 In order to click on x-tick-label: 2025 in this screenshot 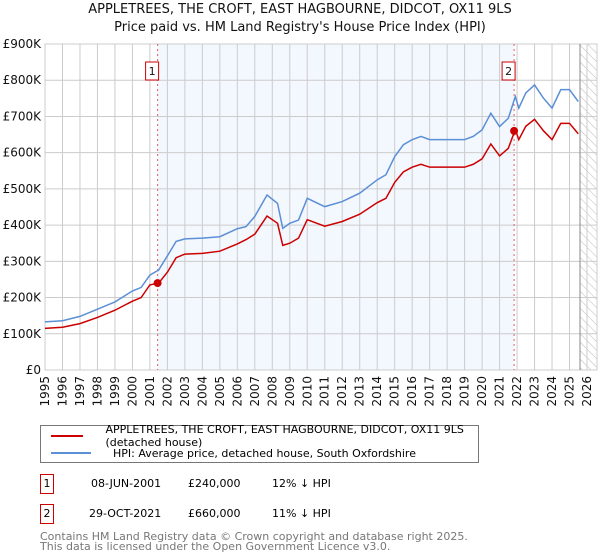, I will do `click(570, 391)`.